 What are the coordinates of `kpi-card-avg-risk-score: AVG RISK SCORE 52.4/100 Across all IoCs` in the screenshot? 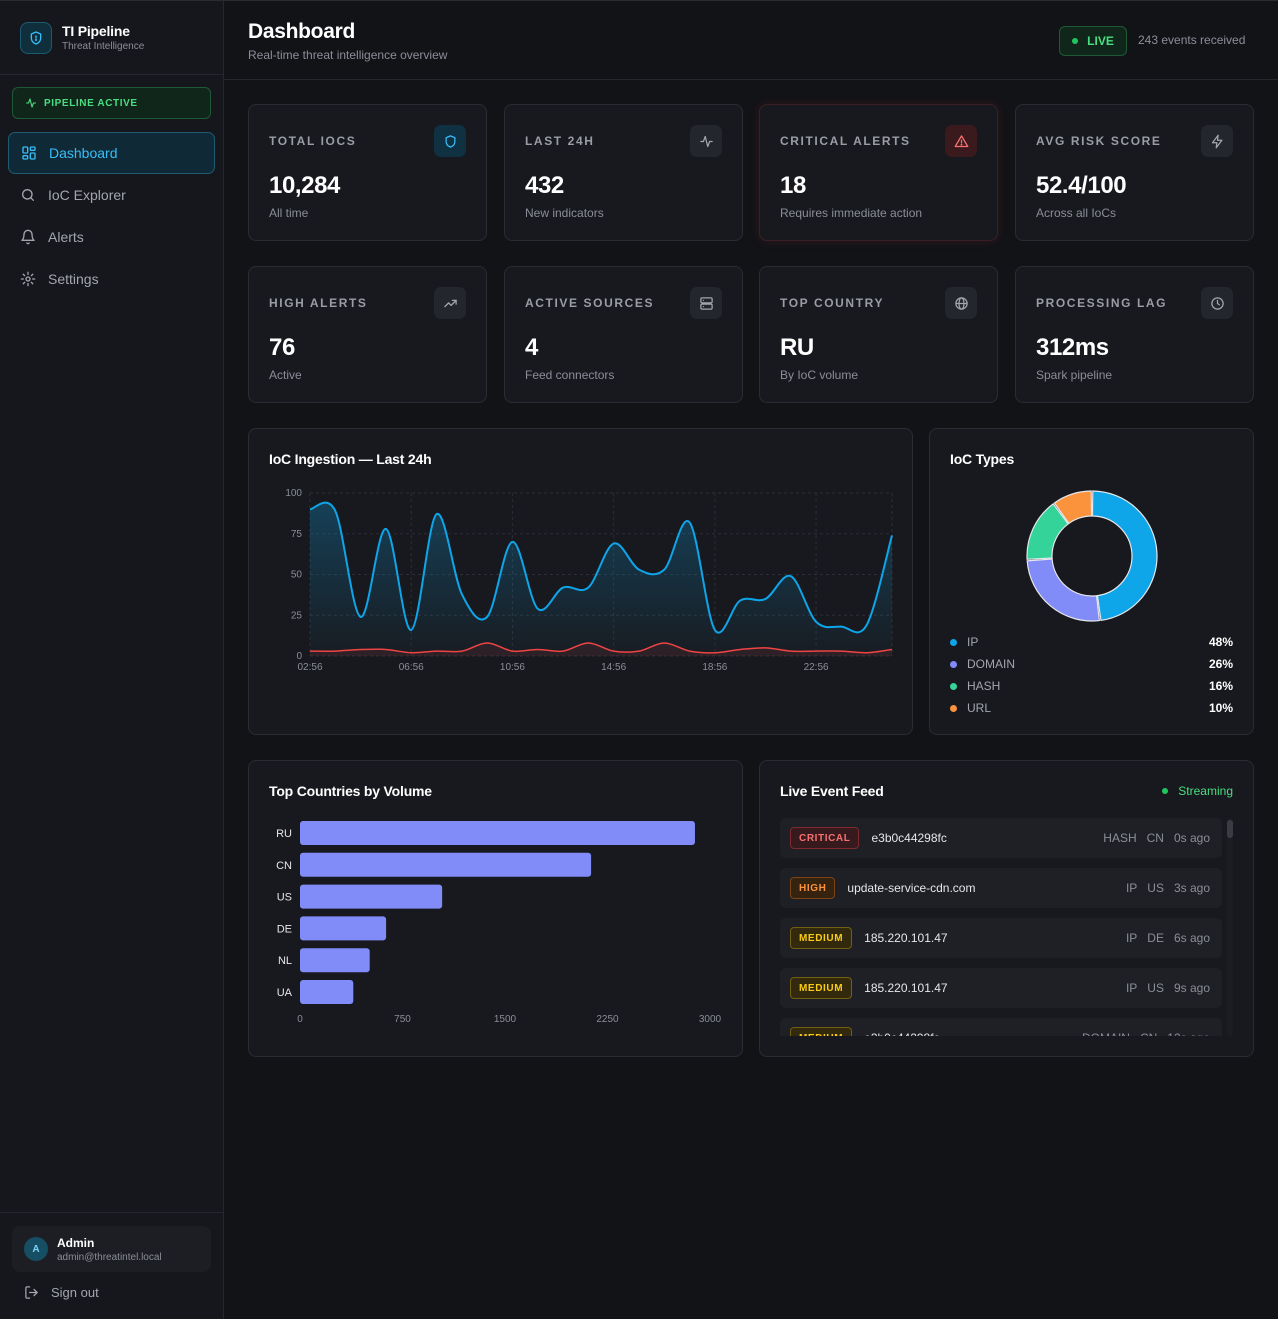 It's located at (1134, 172).